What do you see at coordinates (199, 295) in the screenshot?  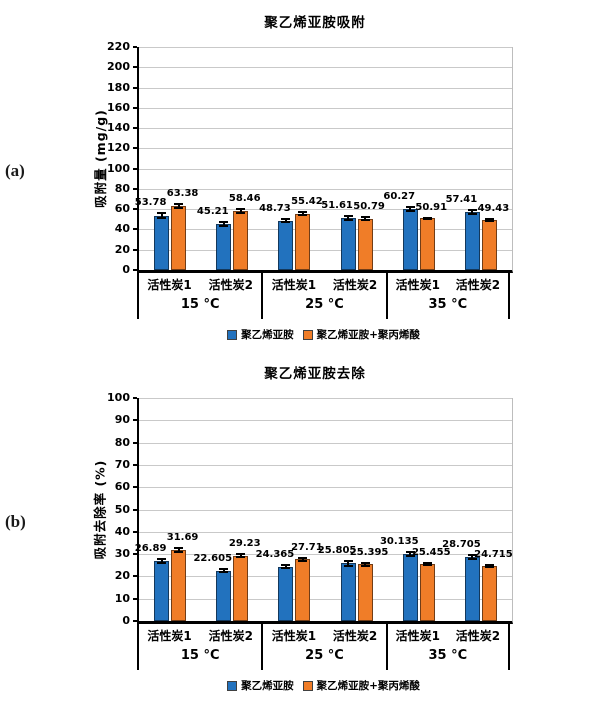 I see `temp-group: 活性炭1 活性炭2 15 °C` at bounding box center [199, 295].